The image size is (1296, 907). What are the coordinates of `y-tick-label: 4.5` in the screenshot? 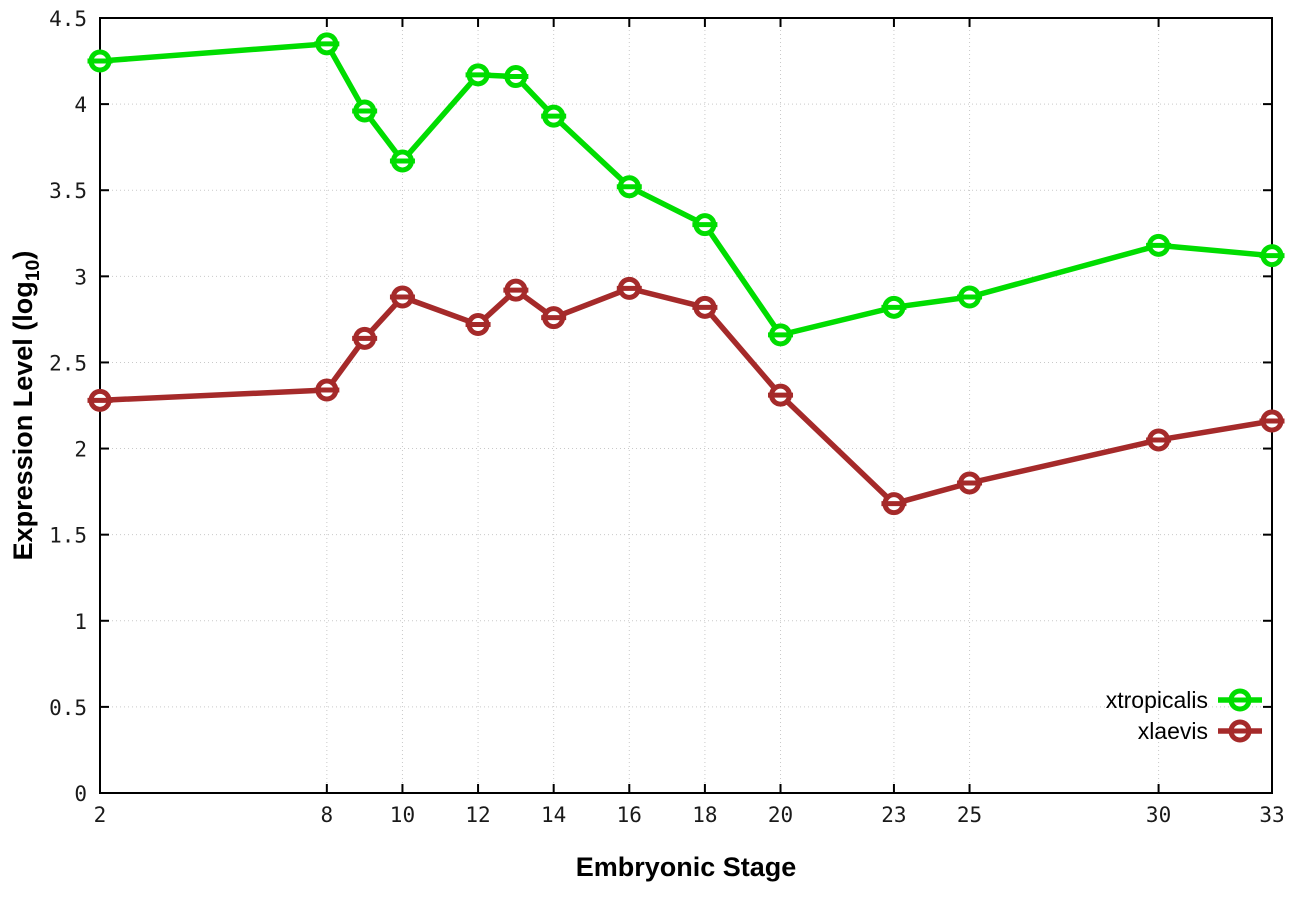 It's located at (68, 19).